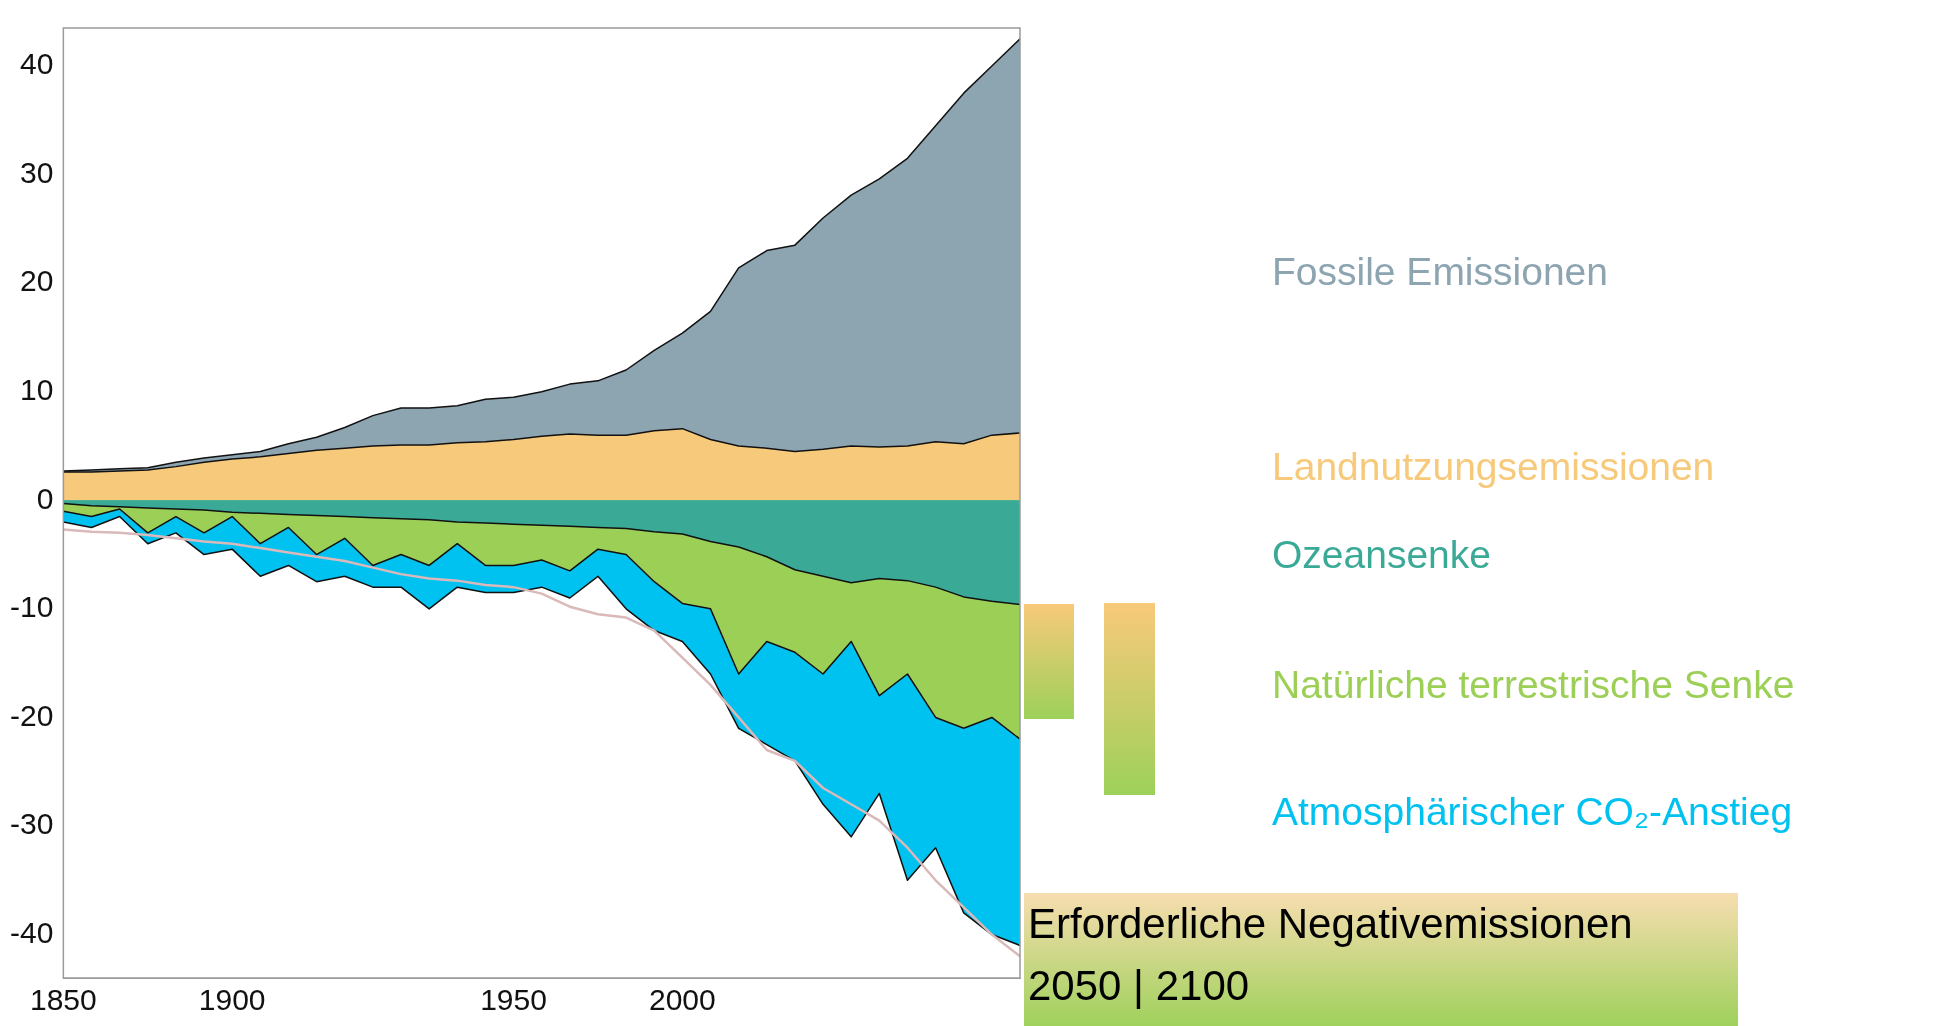  What do you see at coordinates (32, 824) in the screenshot?
I see `y-tick-label: -30` at bounding box center [32, 824].